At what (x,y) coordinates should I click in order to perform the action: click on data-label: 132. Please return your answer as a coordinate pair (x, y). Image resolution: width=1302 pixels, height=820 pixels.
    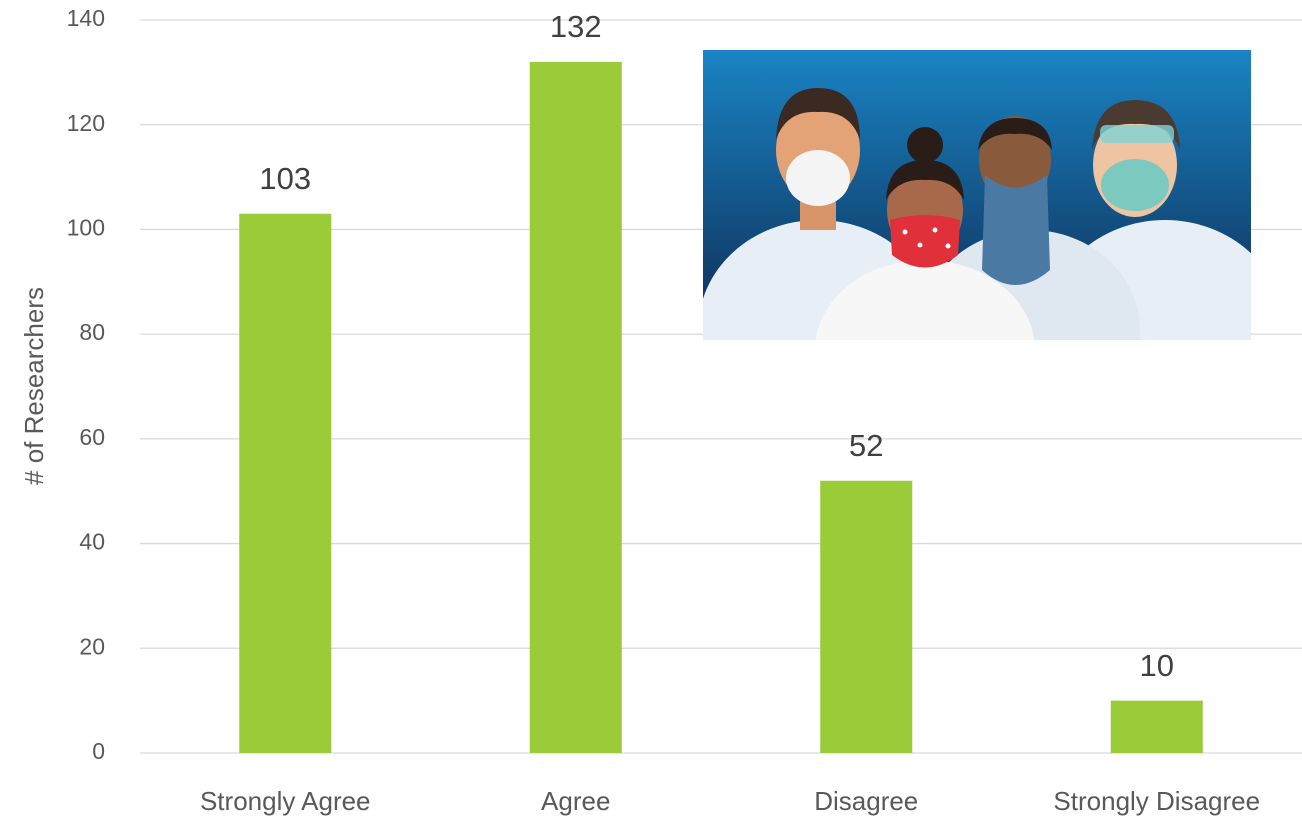
    Looking at the image, I should click on (576, 26).